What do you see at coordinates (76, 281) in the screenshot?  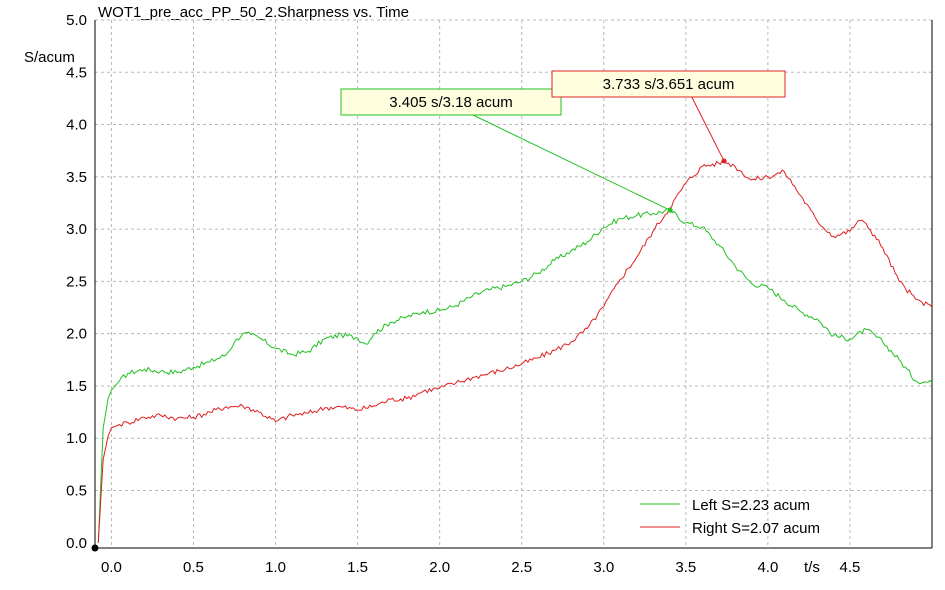 I see `y-tick-label: 2.5` at bounding box center [76, 281].